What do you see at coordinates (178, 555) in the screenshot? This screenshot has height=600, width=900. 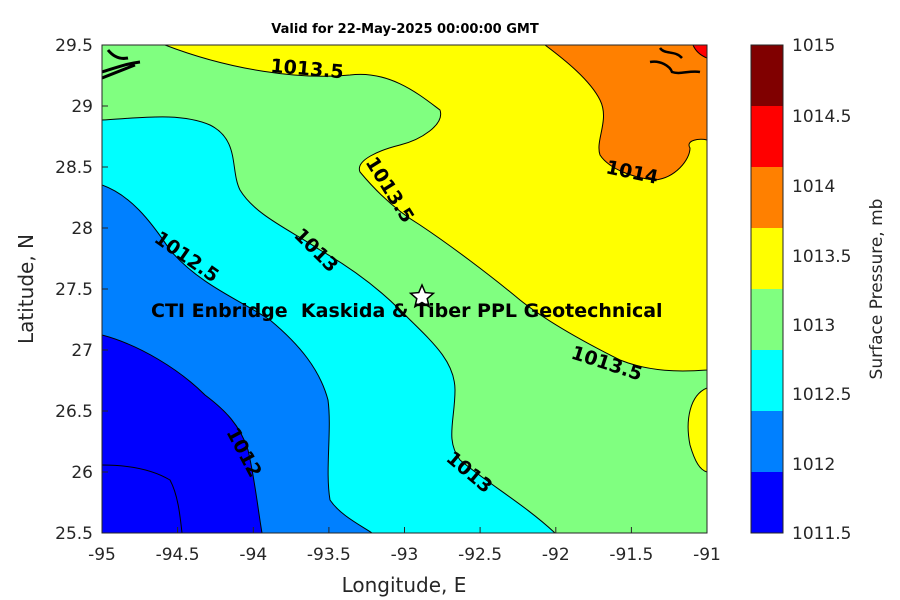 I see `x-tick-label: -94.5` at bounding box center [178, 555].